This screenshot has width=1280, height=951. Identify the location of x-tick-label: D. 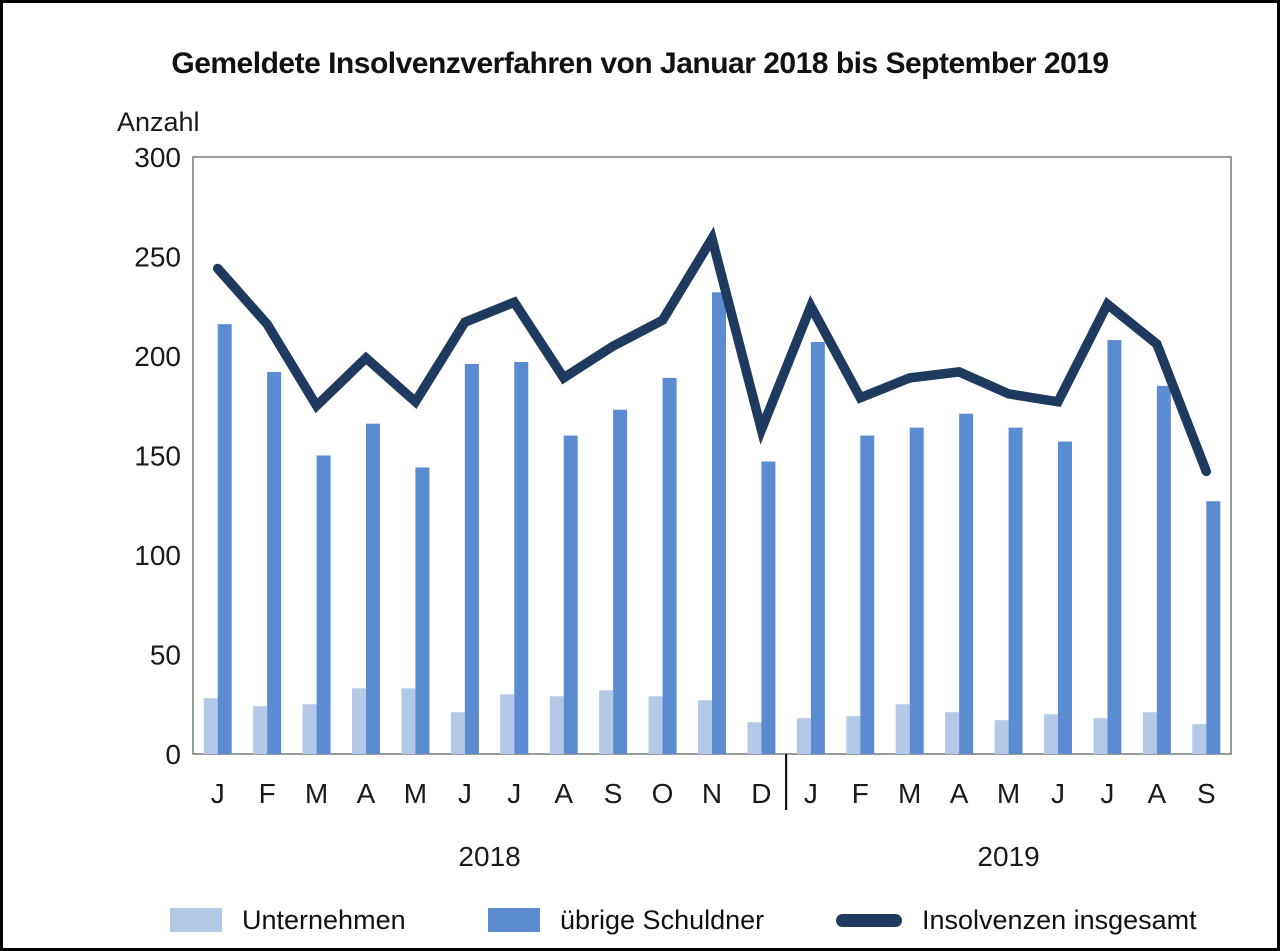
(761, 793).